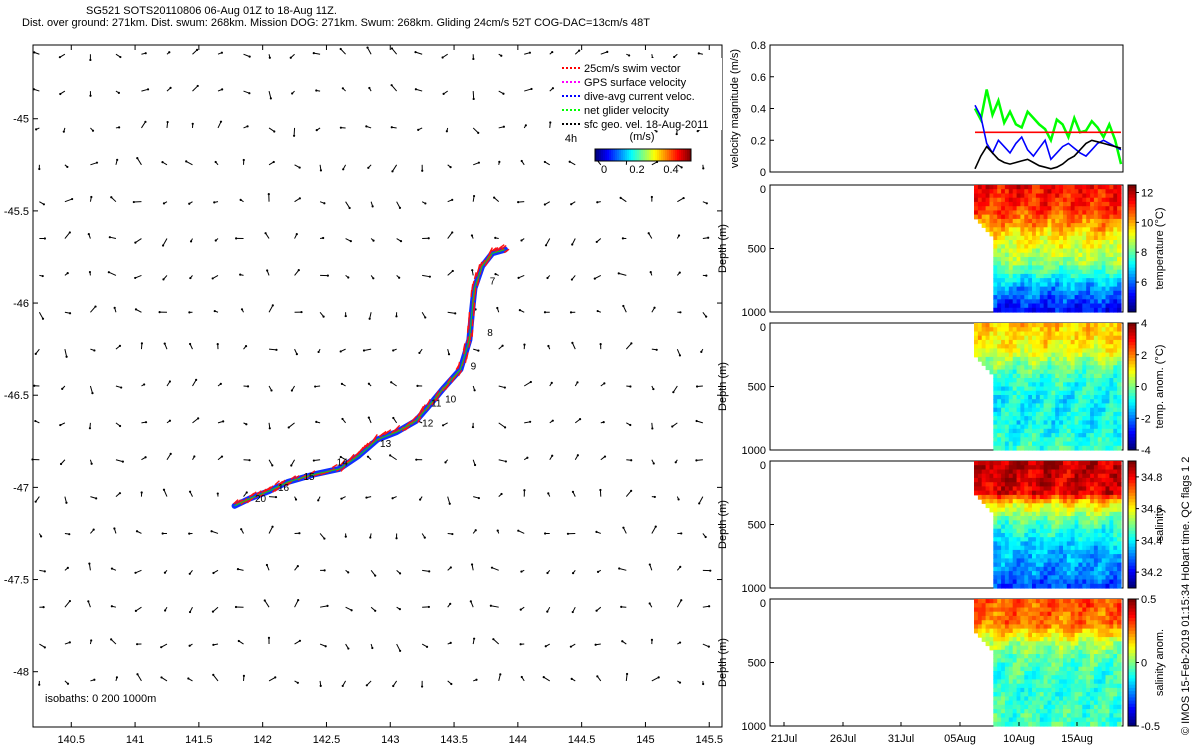 The image size is (1200, 750). What do you see at coordinates (284, 488) in the screenshot?
I see `track-day-label: 16` at bounding box center [284, 488].